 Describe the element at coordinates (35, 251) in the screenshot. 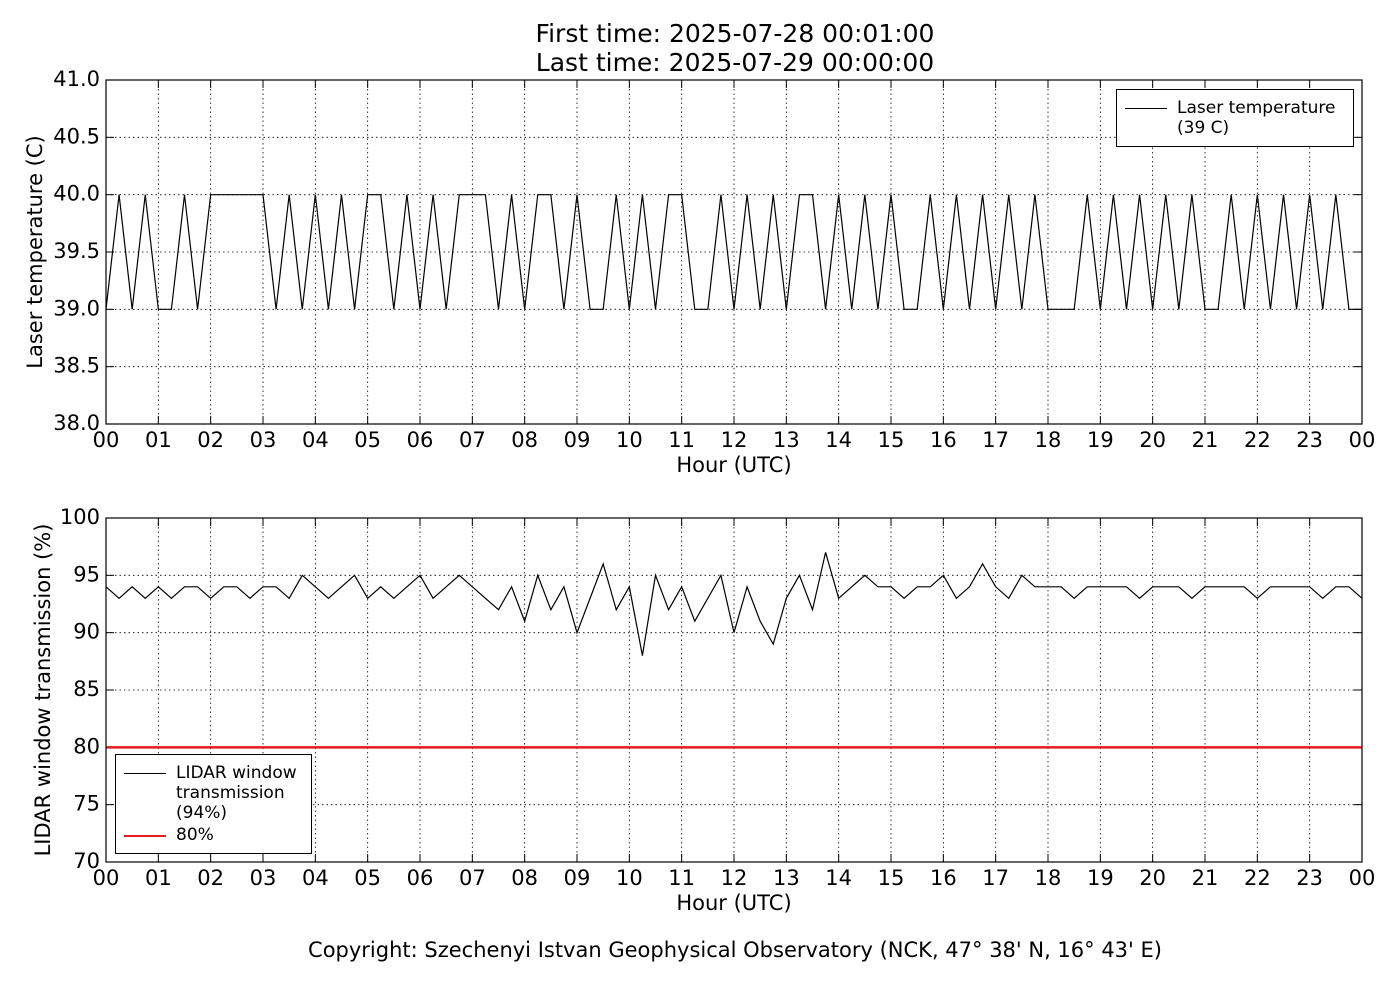

I see `y-axis-label: Laser temperature (C)` at that location.